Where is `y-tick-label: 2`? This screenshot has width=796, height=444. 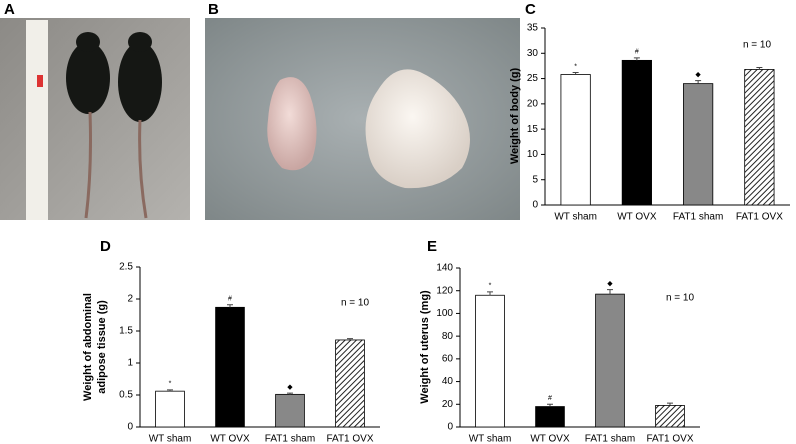
y-tick-label: 2 is located at coordinates (130, 299).